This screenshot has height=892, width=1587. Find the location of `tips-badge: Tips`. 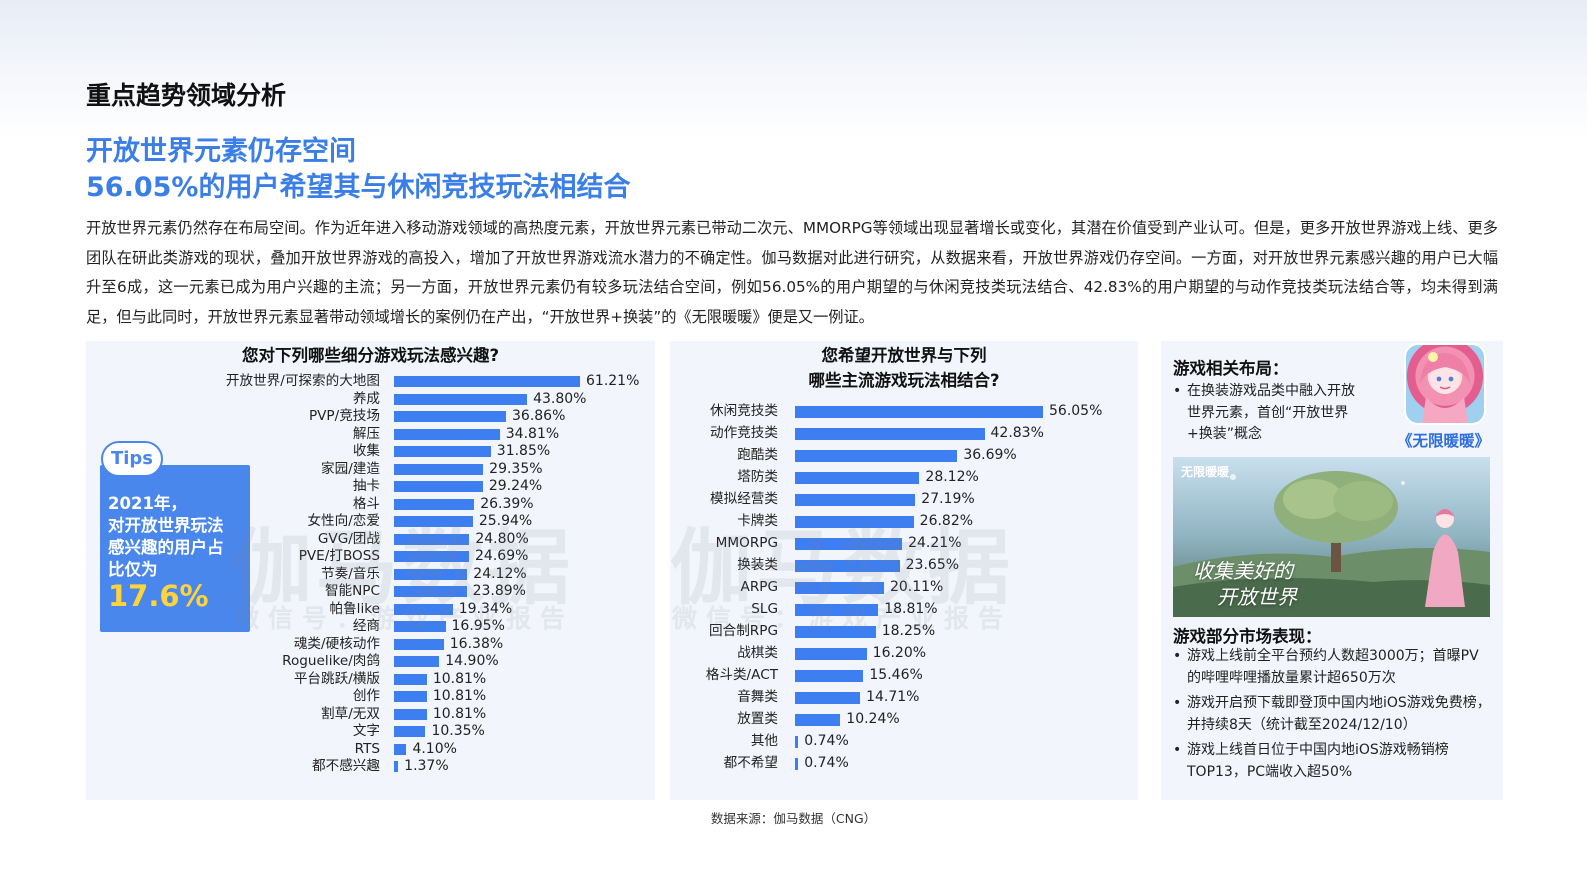

tips-badge: Tips is located at coordinates (132, 459).